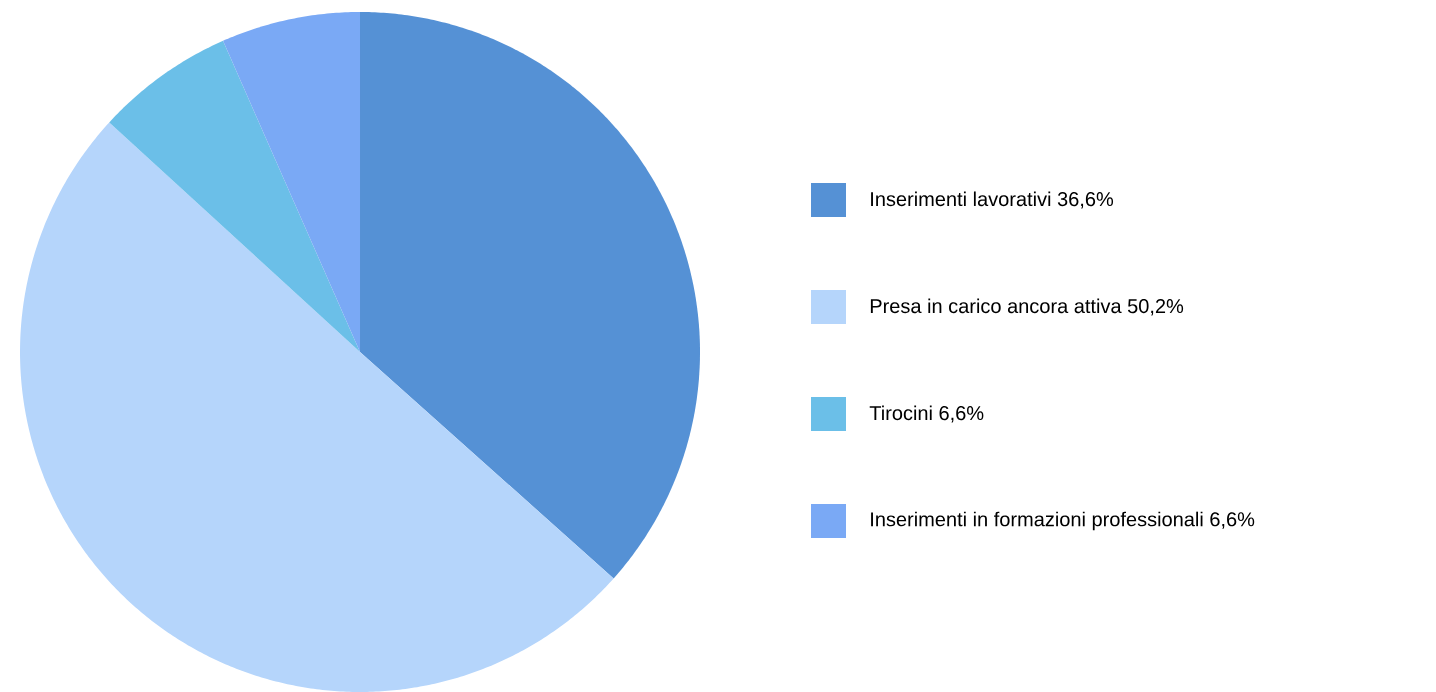 The width and height of the screenshot is (1436, 692). Describe the element at coordinates (1063, 521) in the screenshot. I see `legend-label: Inserimenti in formazioni professionali 6,6%` at that location.